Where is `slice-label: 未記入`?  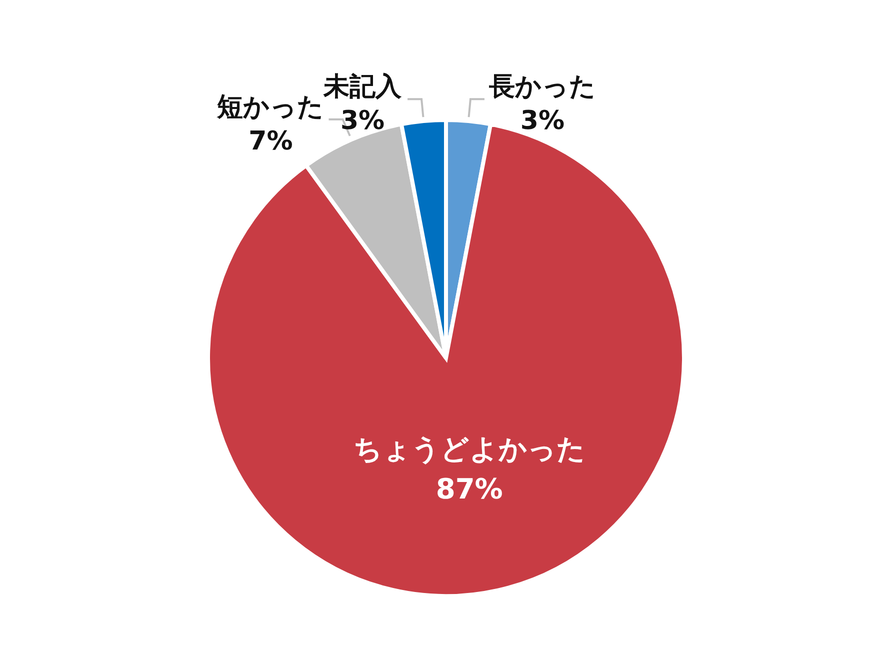 slice-label: 未記入 is located at coordinates (362, 87).